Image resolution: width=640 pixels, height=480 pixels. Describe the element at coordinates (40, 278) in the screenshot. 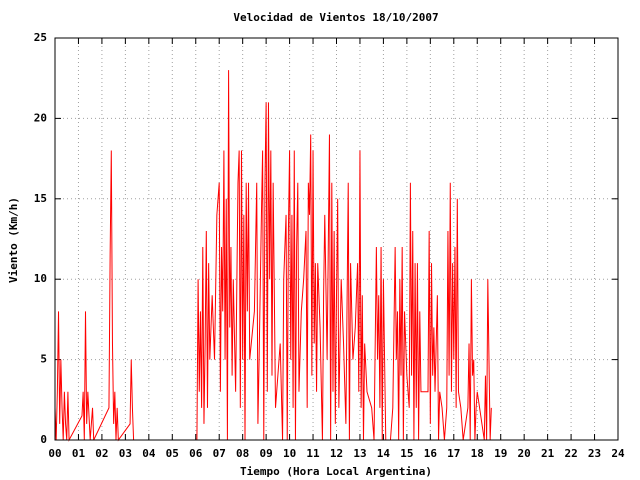

I see `y-tick-label: 10` at that location.